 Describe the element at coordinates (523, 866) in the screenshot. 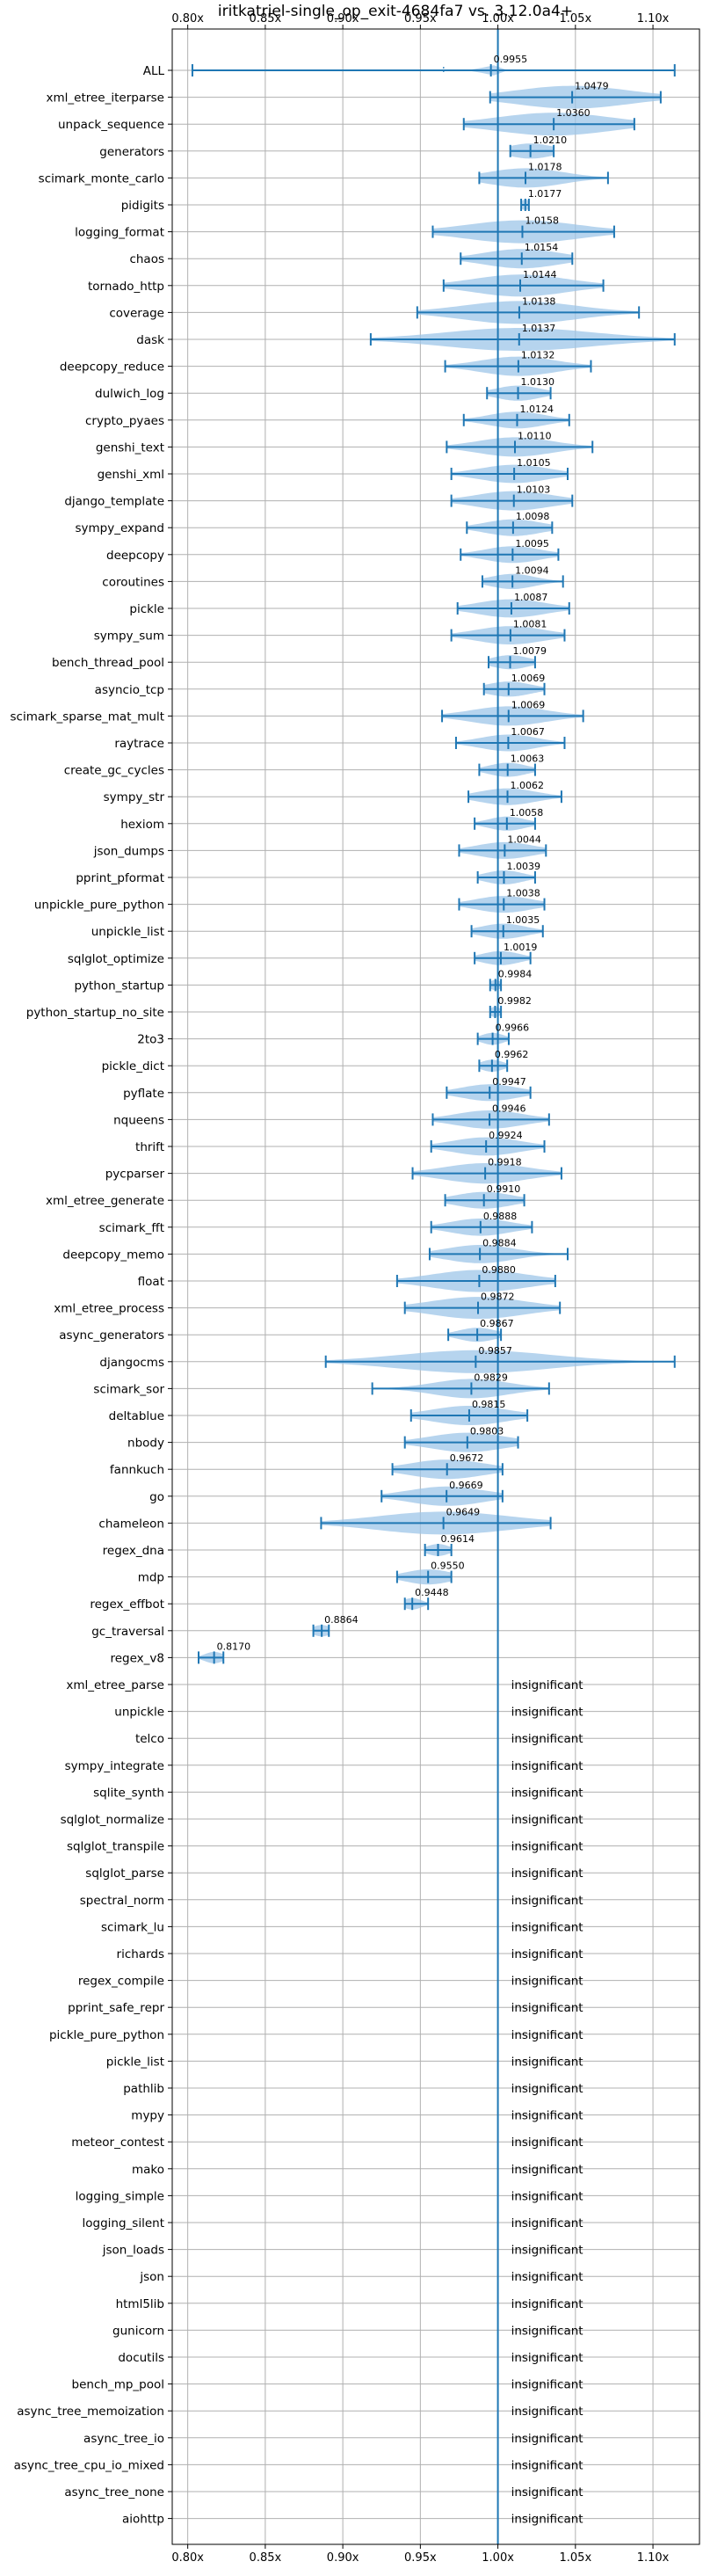

I see `mean-value-label: 1.0039` at that location.